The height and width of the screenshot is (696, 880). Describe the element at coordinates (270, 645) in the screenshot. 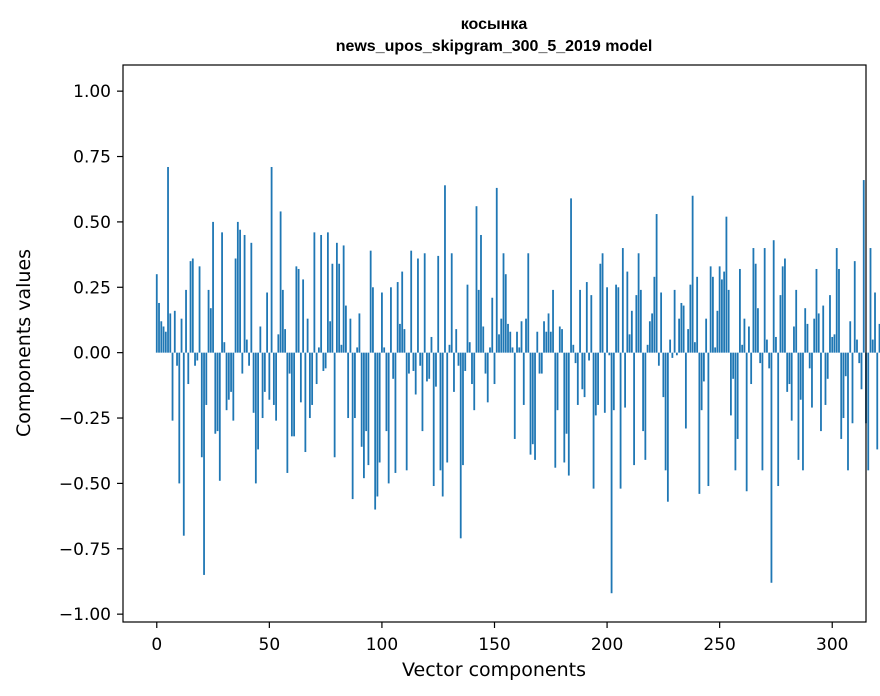

I see `x-tick-label: 50` at that location.